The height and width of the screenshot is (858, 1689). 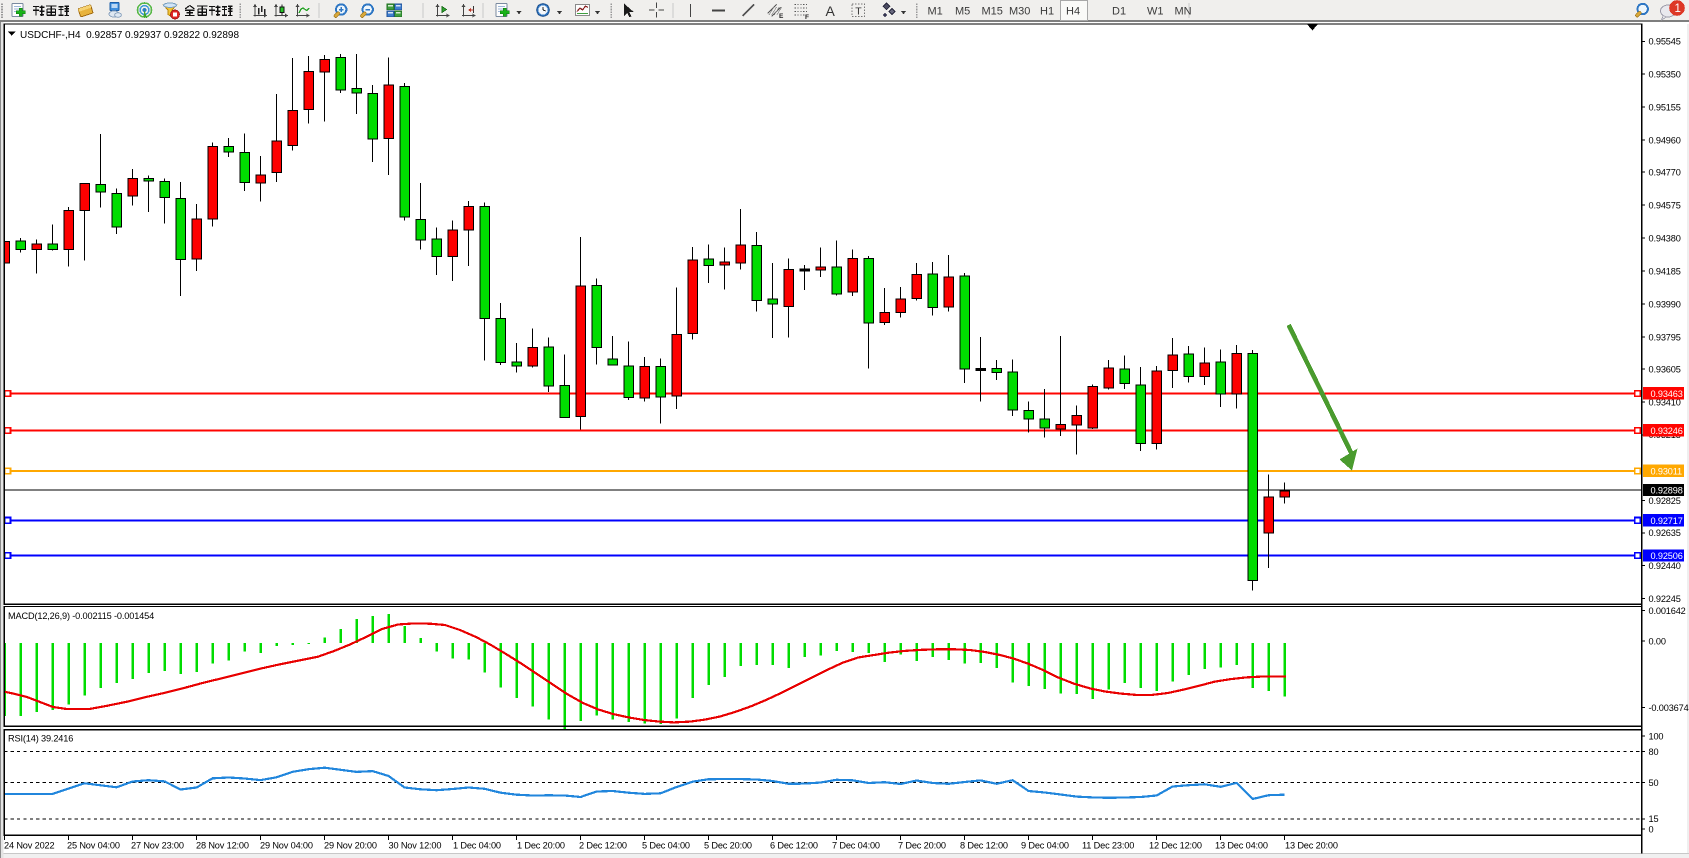 I want to click on svg-text: 0.94185, so click(x=1665, y=271).